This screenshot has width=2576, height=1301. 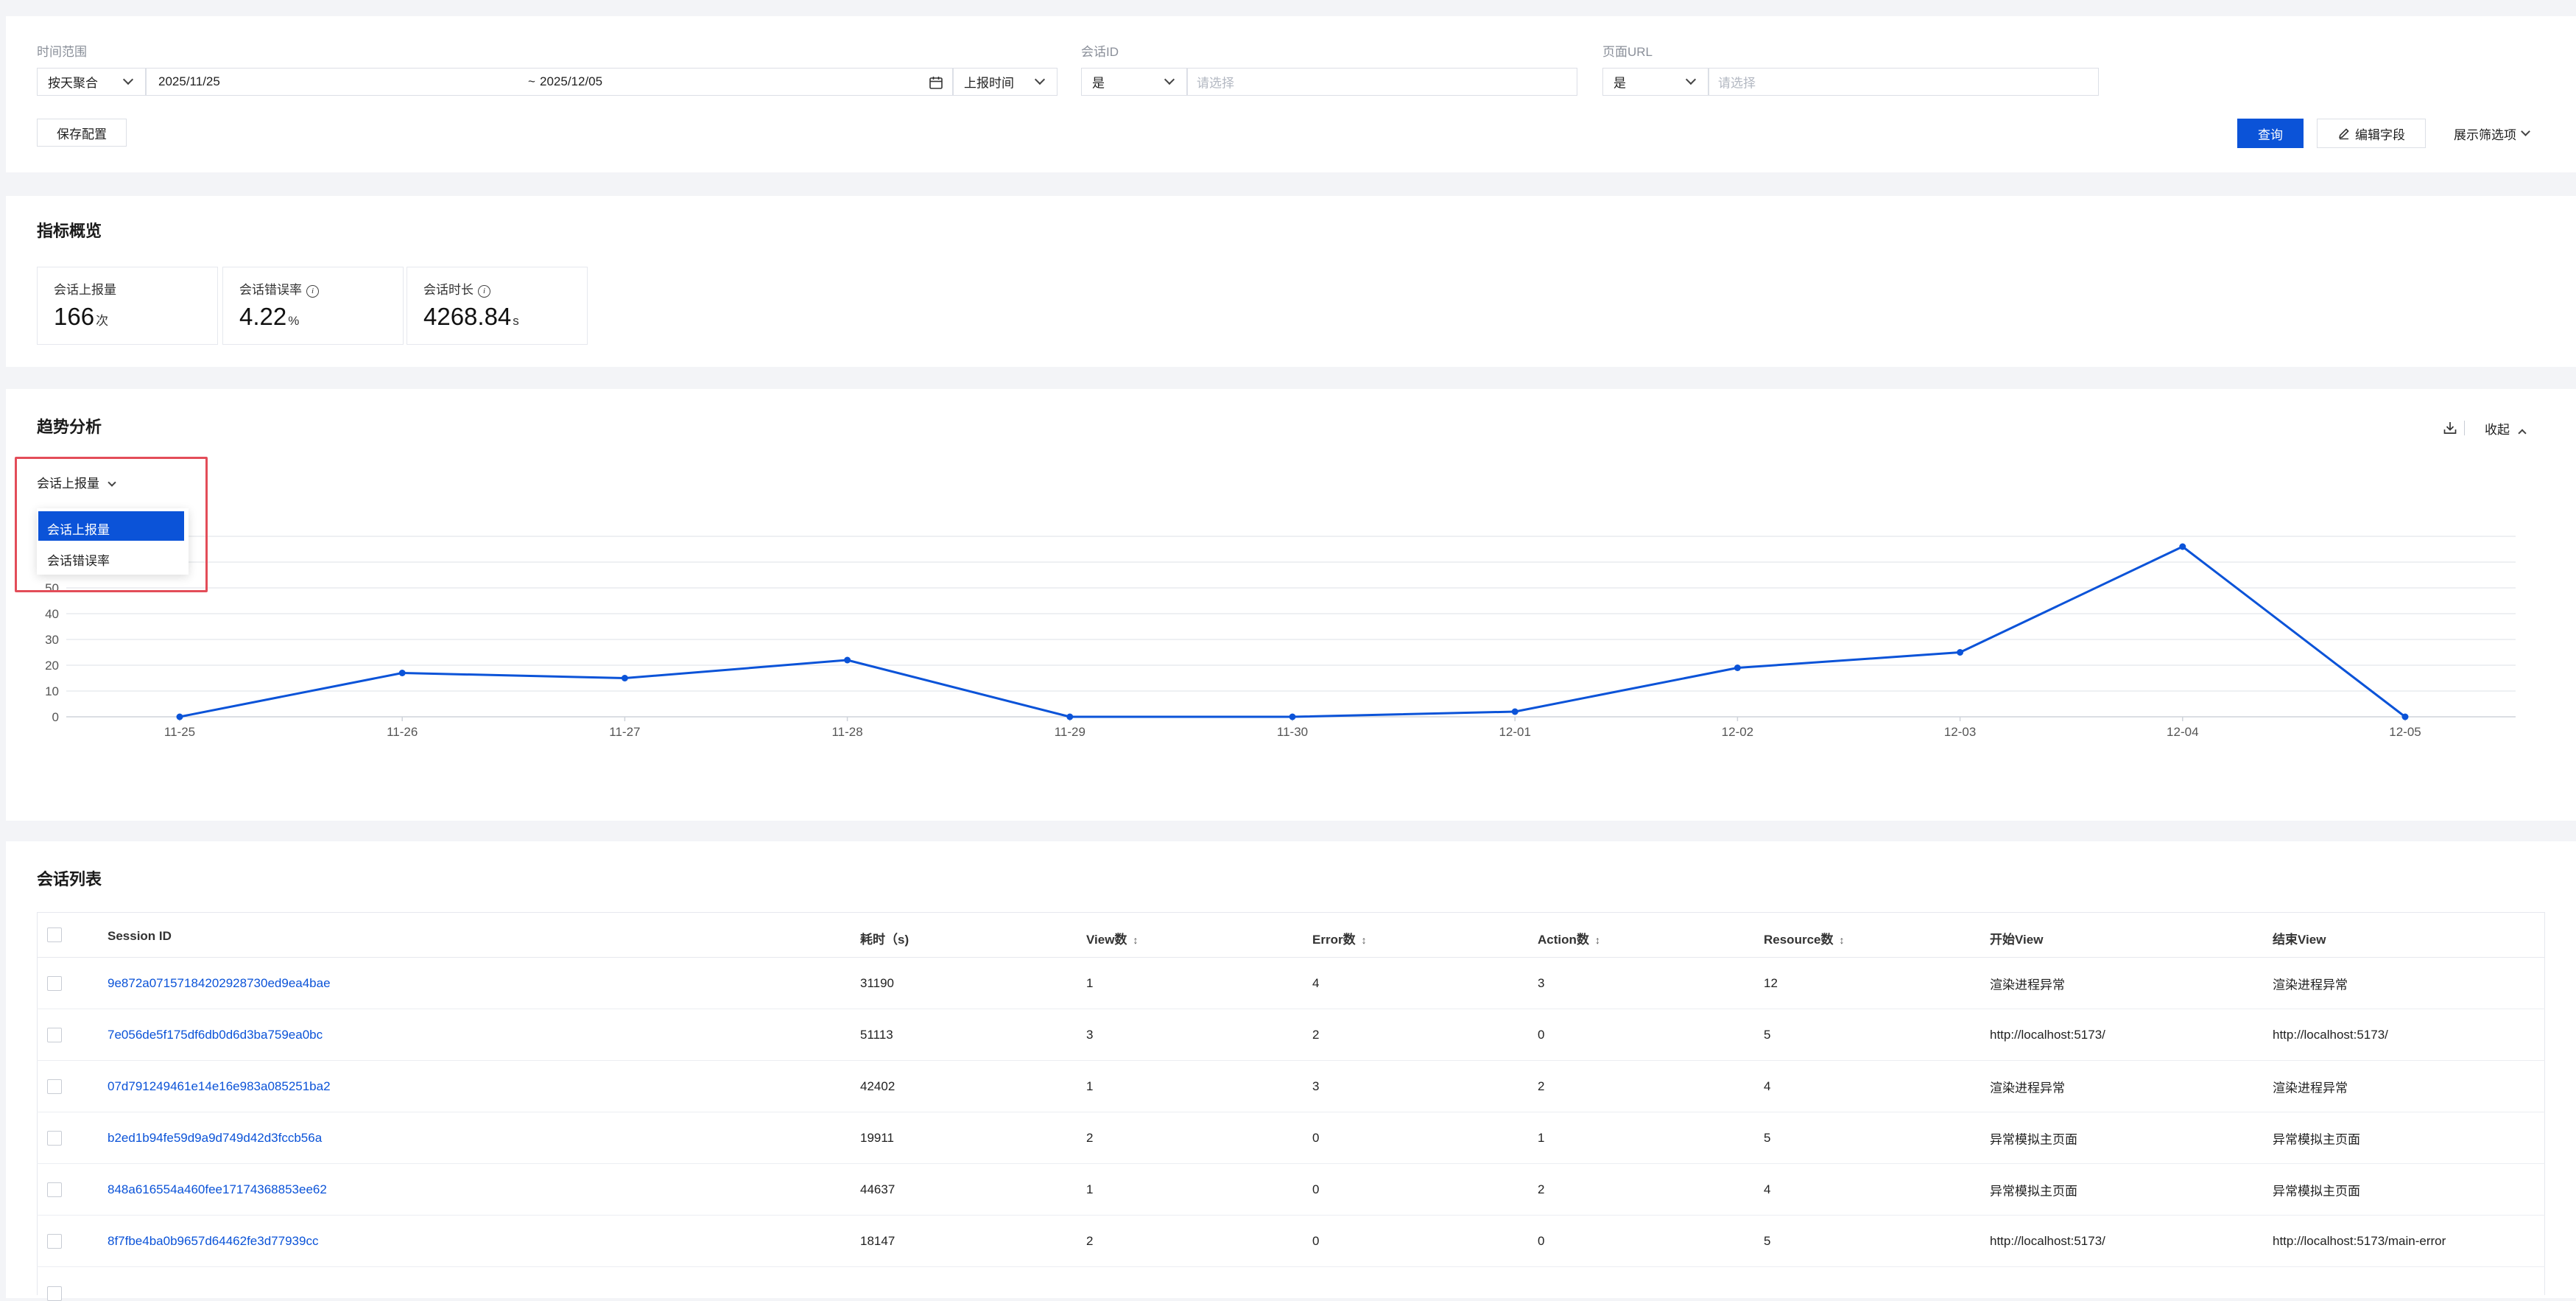 What do you see at coordinates (936, 82) in the screenshot?
I see `calendar-icon` at bounding box center [936, 82].